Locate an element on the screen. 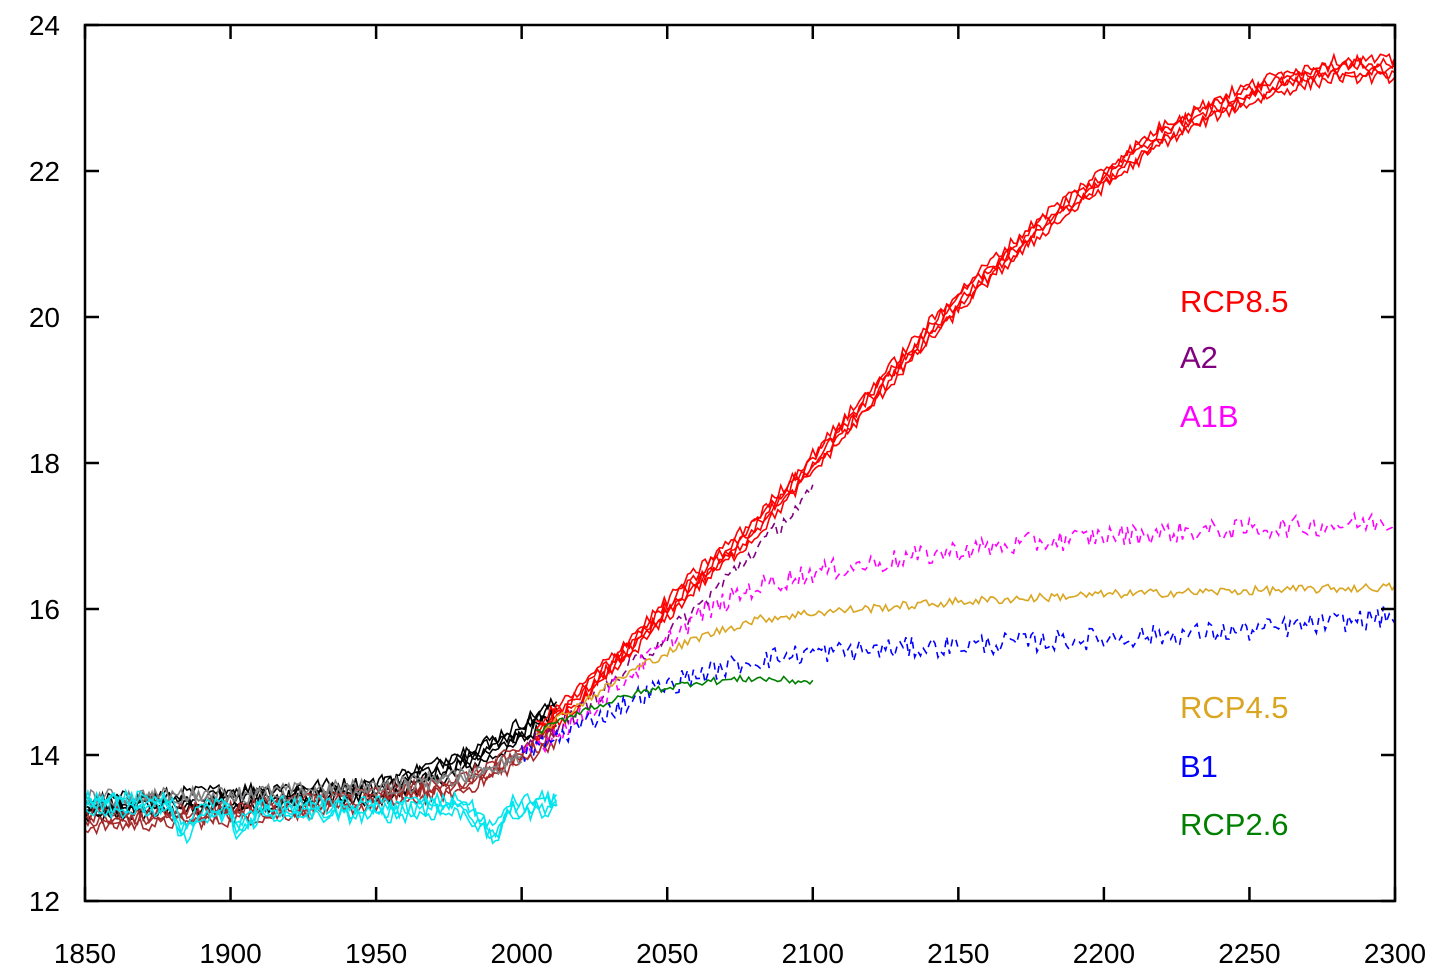  y-tick-label: 16 is located at coordinates (44, 609).